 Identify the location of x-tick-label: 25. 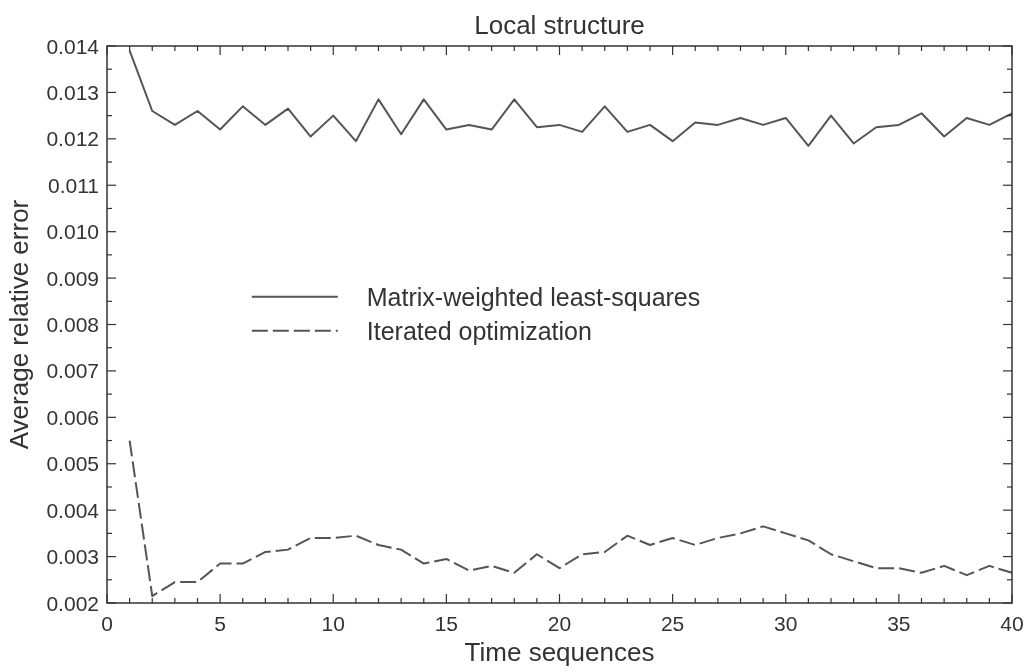
(672, 623).